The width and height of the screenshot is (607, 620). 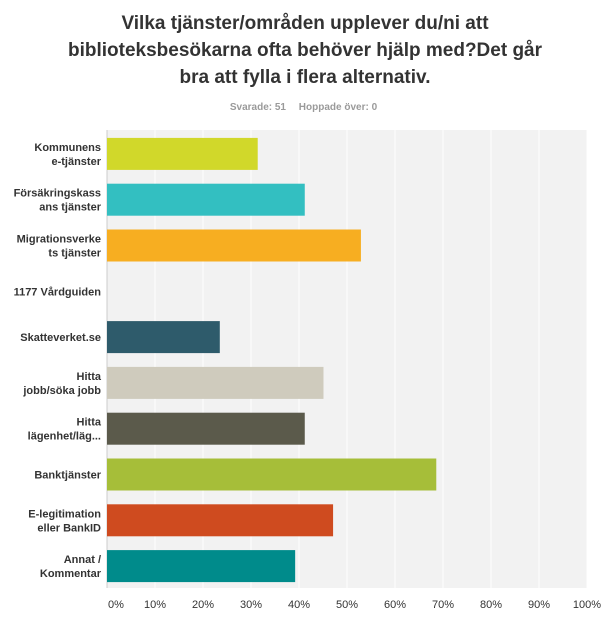 What do you see at coordinates (347, 605) in the screenshot?
I see `x-tick-label: 50%` at bounding box center [347, 605].